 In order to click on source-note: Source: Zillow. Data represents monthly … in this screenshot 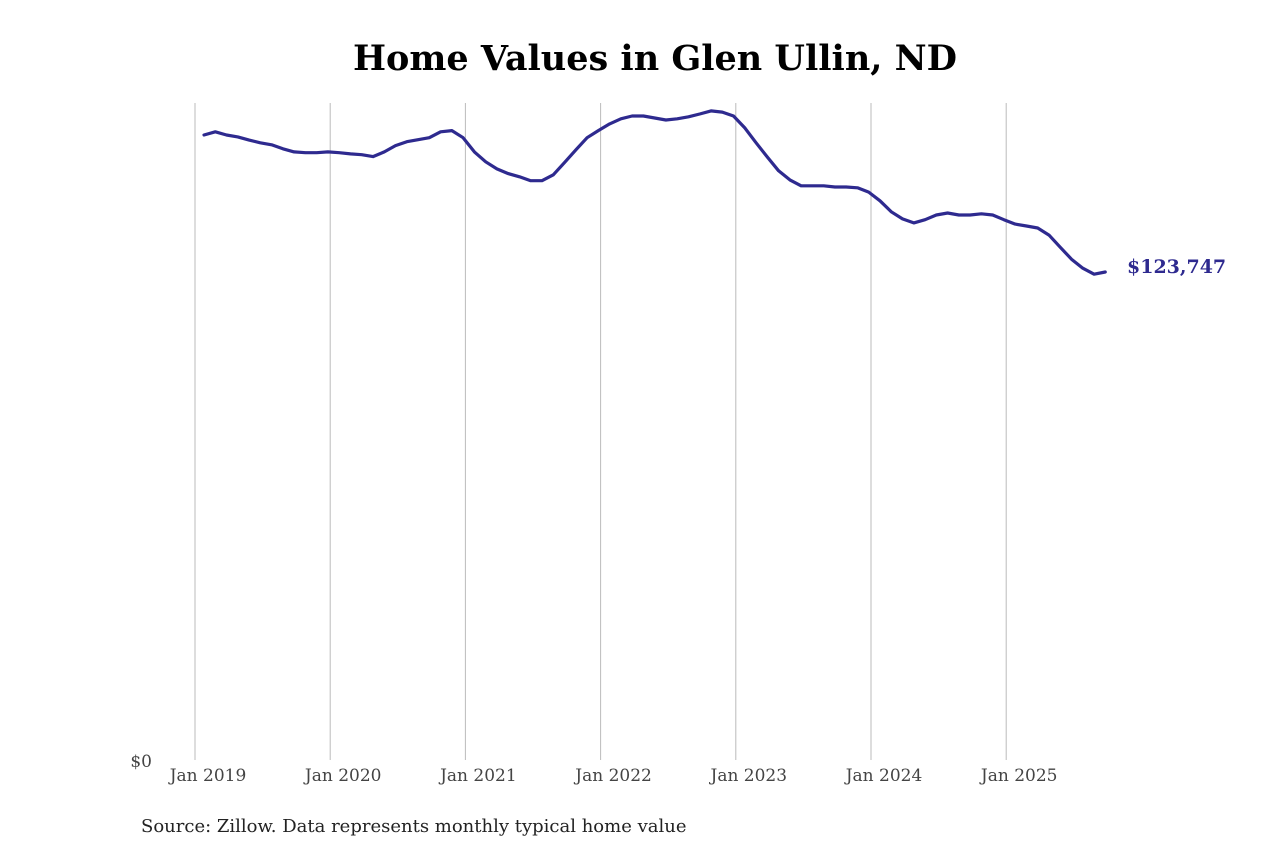, I will do `click(414, 826)`.